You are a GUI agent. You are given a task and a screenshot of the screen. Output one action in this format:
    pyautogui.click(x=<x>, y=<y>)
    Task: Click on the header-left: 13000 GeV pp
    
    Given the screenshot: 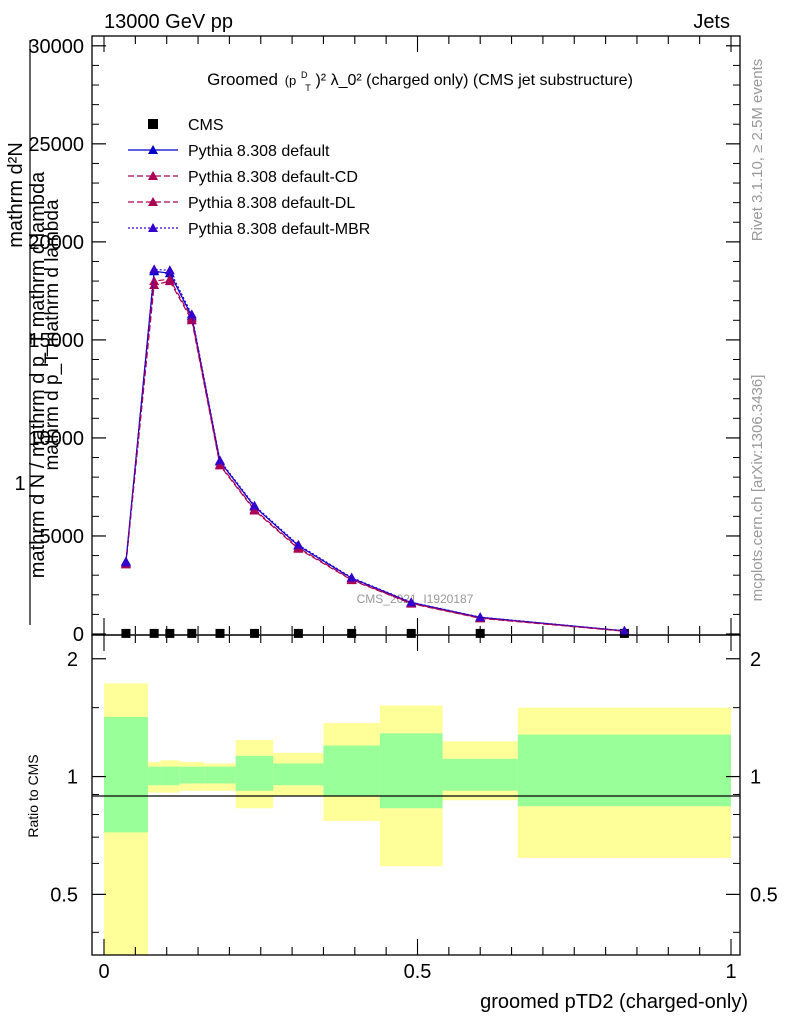 What is the action you would take?
    pyautogui.click(x=168, y=22)
    